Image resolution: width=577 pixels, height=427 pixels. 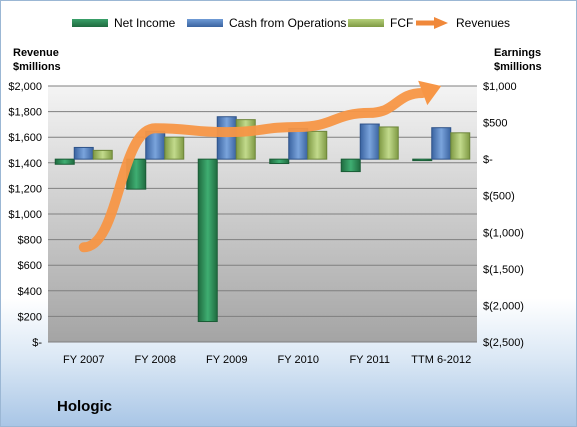 What do you see at coordinates (518, 67) in the screenshot?
I see `right-axis-title-line2: $millions` at bounding box center [518, 67].